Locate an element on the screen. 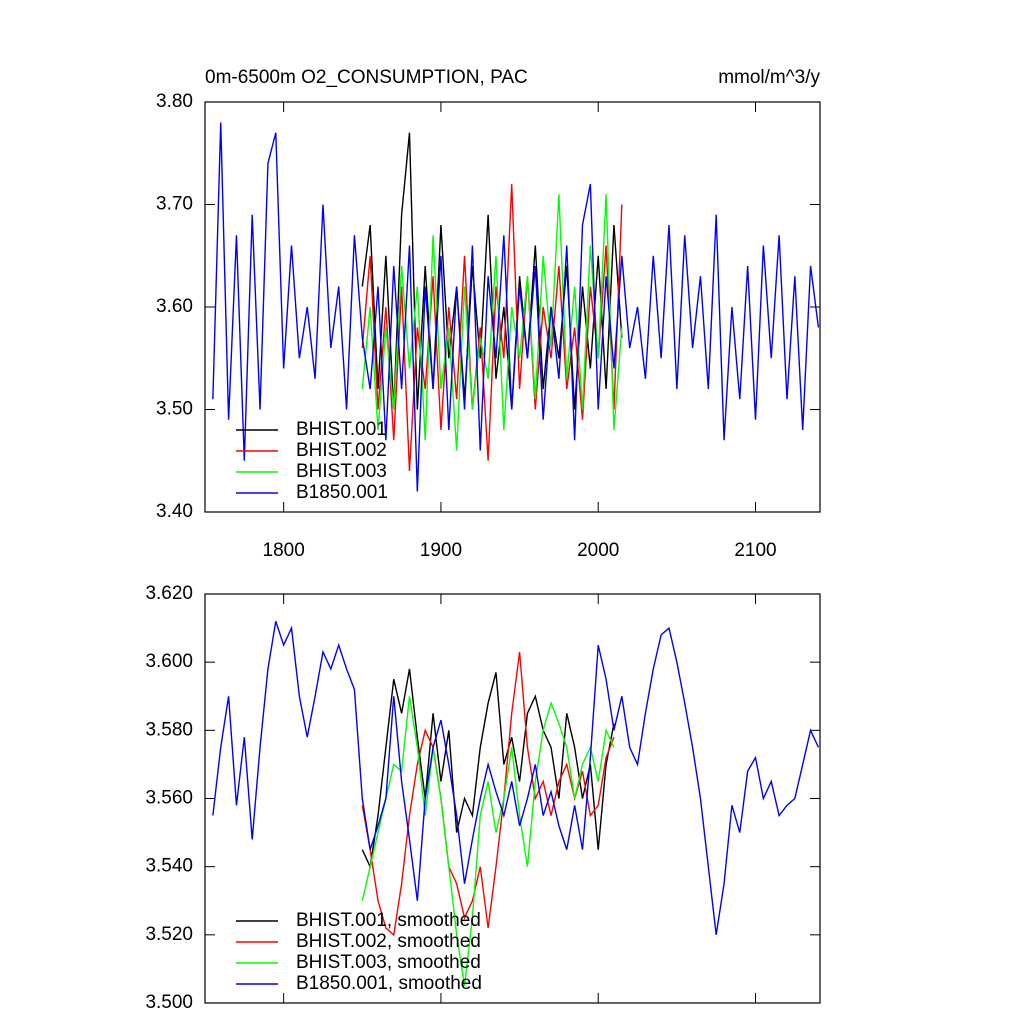 The height and width of the screenshot is (1029, 1024). x-tick-label: 2100 is located at coordinates (755, 550).